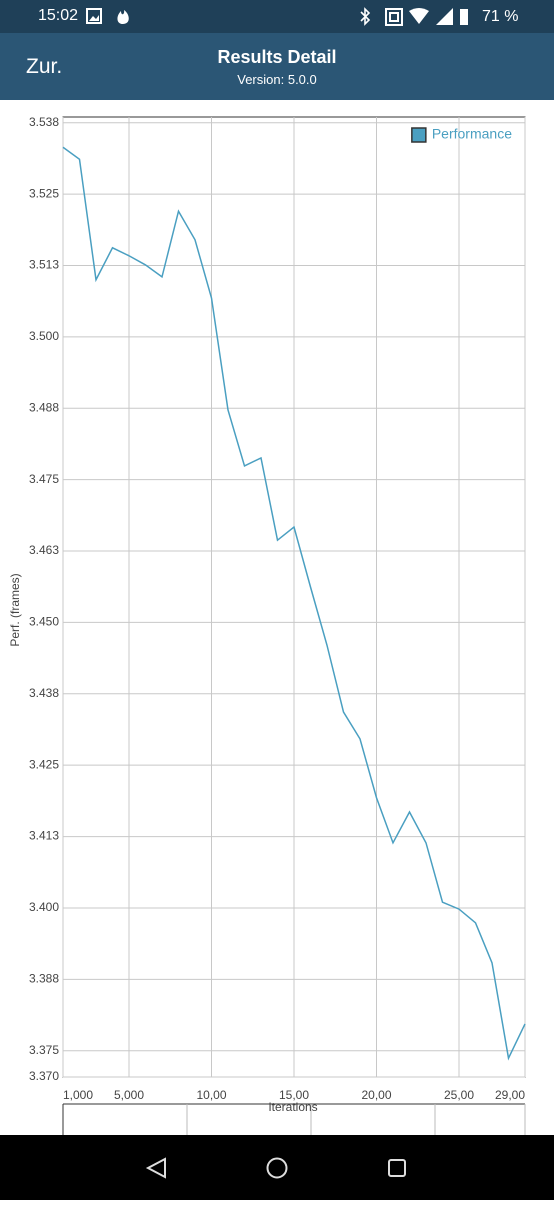  I want to click on y-axis-label: Perf. (frames), so click(15, 609).